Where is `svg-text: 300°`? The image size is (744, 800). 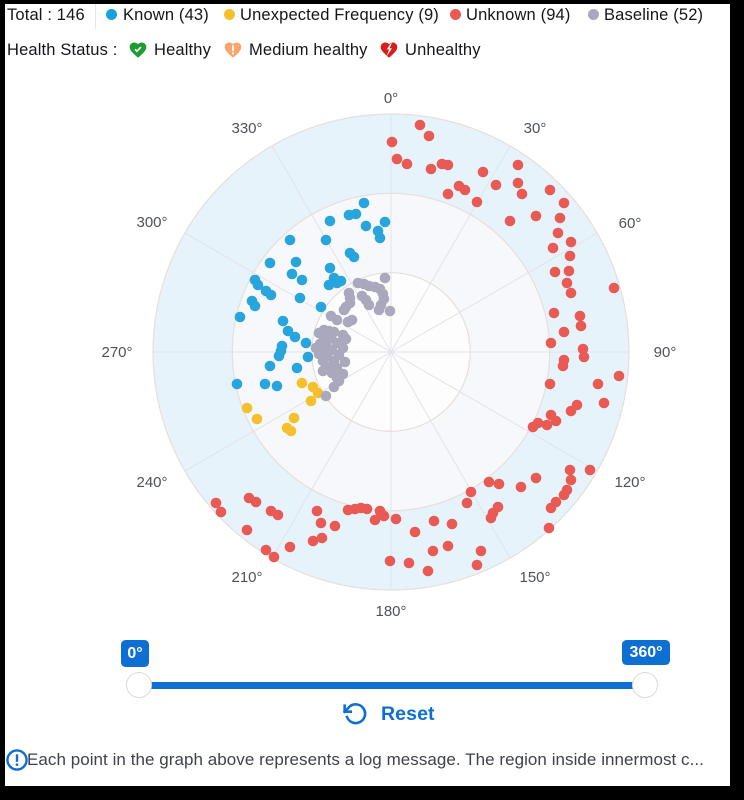
svg-text: 300° is located at coordinates (151, 222).